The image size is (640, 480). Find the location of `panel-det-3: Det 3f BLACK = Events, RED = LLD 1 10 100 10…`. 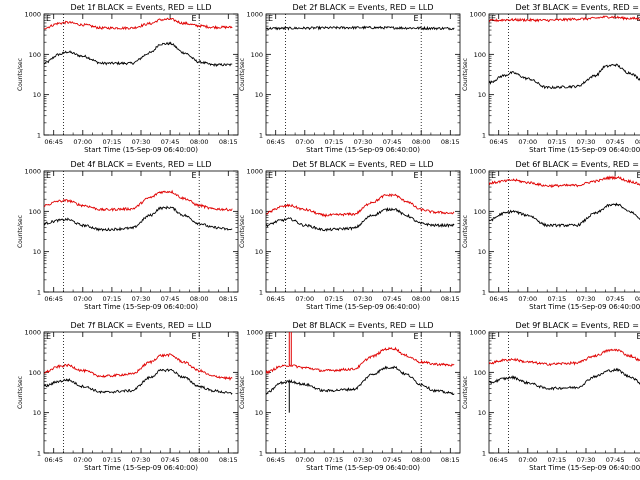

panel-det-3: Det 3f BLACK = Events, RED = LLD 1 10 100 10… is located at coordinates (551, 78).